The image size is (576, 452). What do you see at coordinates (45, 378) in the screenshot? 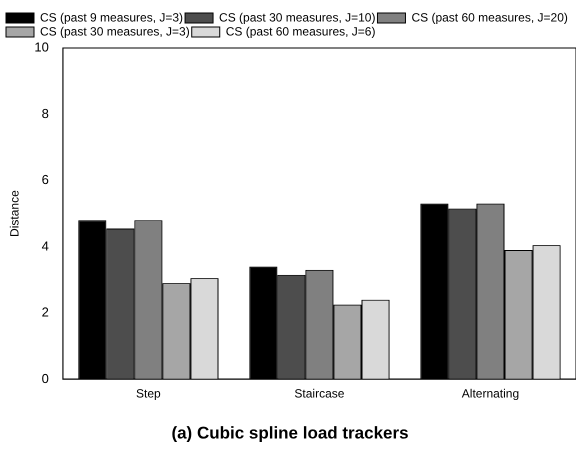
I see `y-tick-label: 0` at bounding box center [45, 378].